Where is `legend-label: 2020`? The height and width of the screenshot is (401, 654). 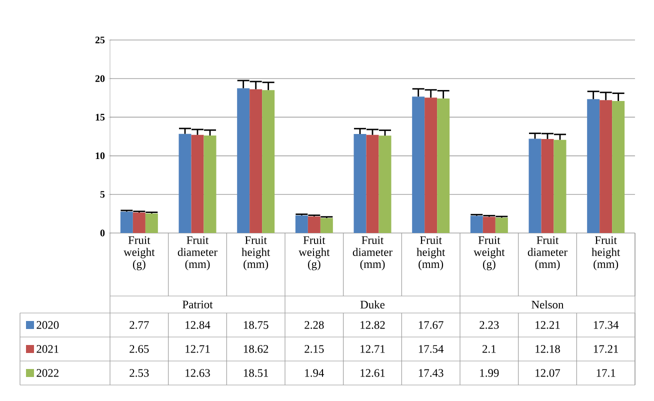
legend-label: 2020 is located at coordinates (47, 325).